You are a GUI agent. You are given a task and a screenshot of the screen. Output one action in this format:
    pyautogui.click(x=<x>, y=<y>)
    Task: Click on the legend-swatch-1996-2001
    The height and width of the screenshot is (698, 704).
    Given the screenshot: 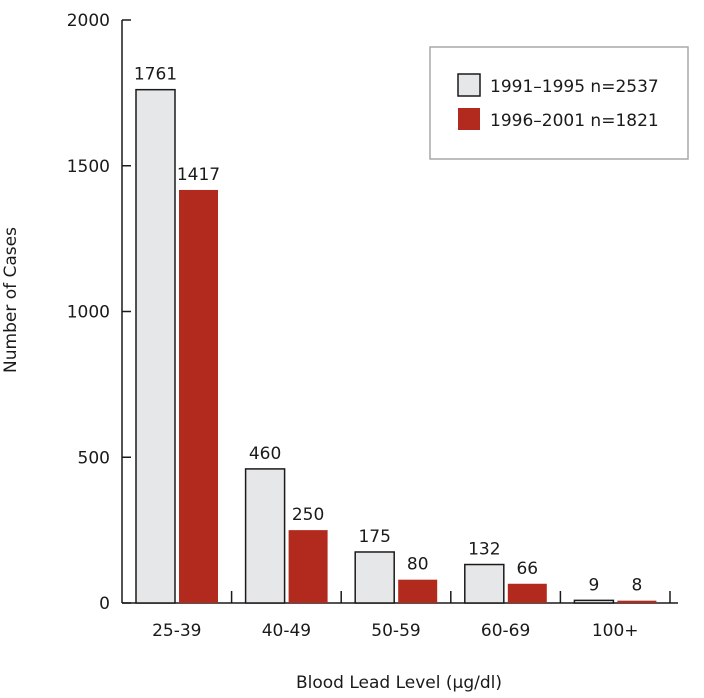 What is the action you would take?
    pyautogui.click(x=469, y=119)
    